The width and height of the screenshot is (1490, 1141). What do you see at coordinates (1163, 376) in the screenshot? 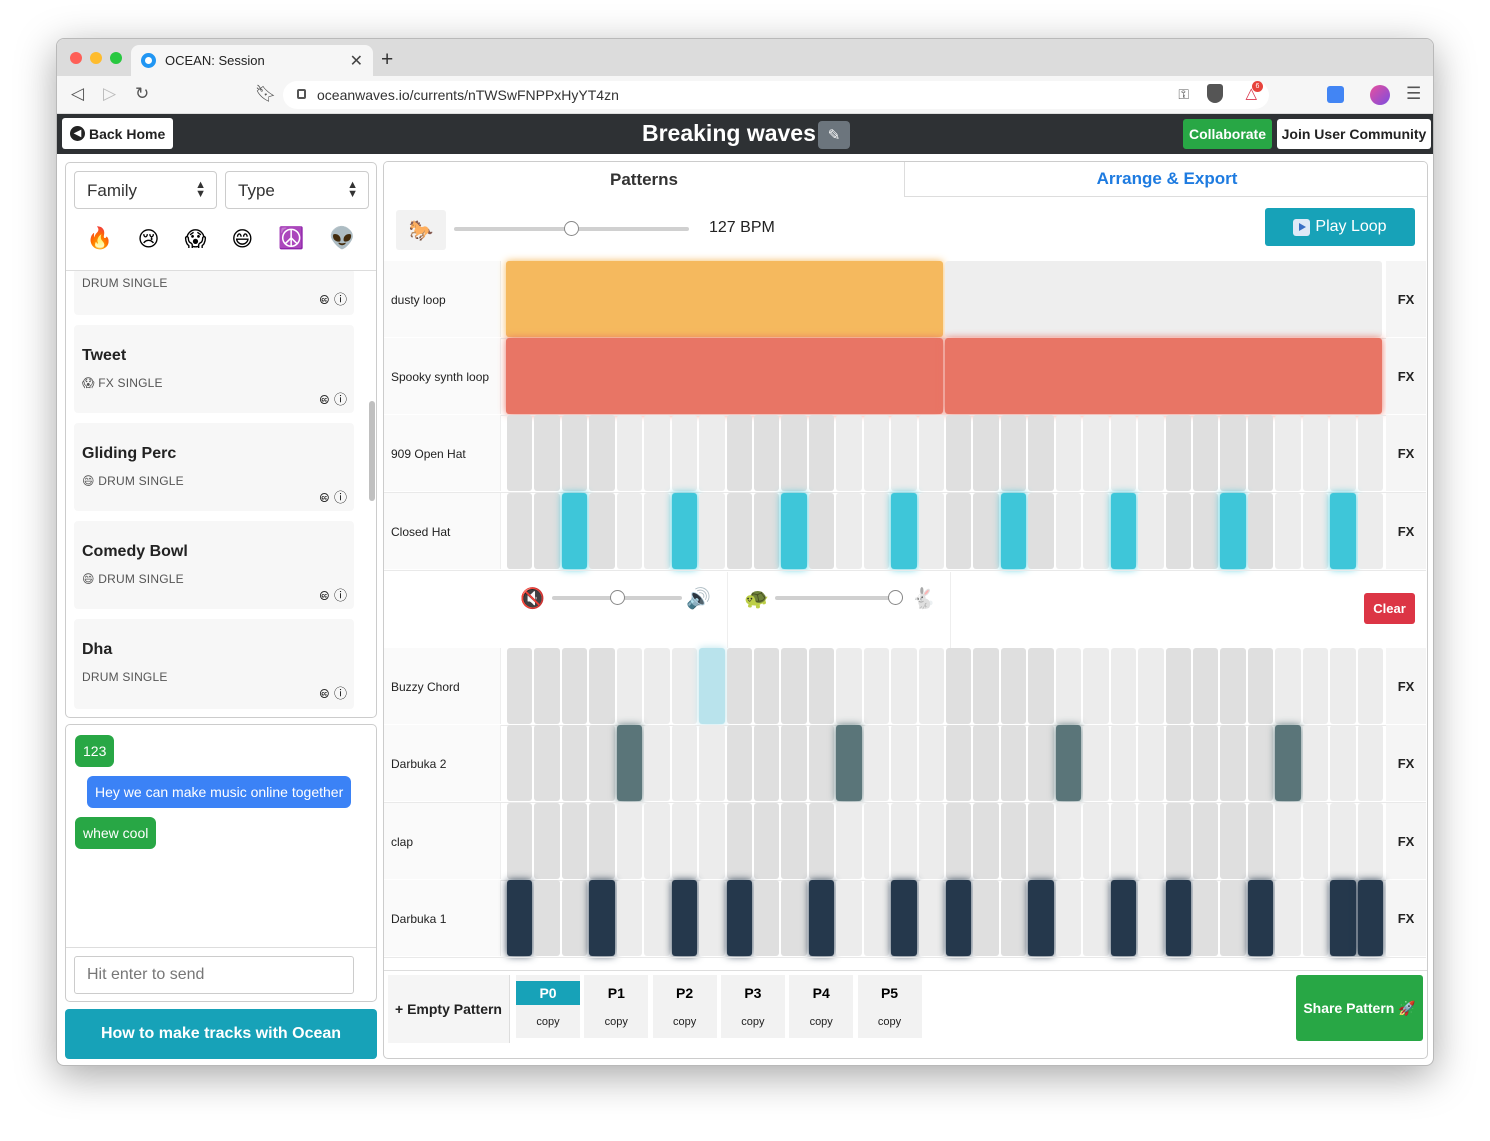
I see `loop-block` at bounding box center [1163, 376].